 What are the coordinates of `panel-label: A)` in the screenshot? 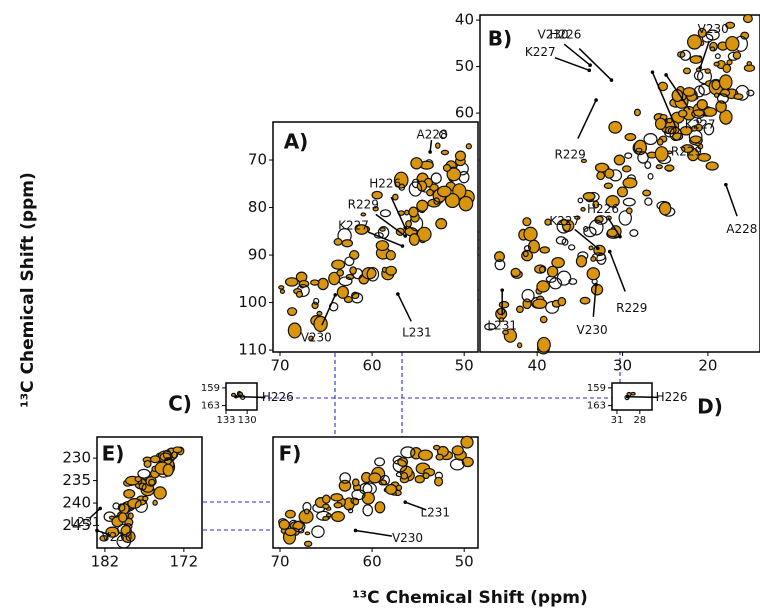 It's located at (296, 142).